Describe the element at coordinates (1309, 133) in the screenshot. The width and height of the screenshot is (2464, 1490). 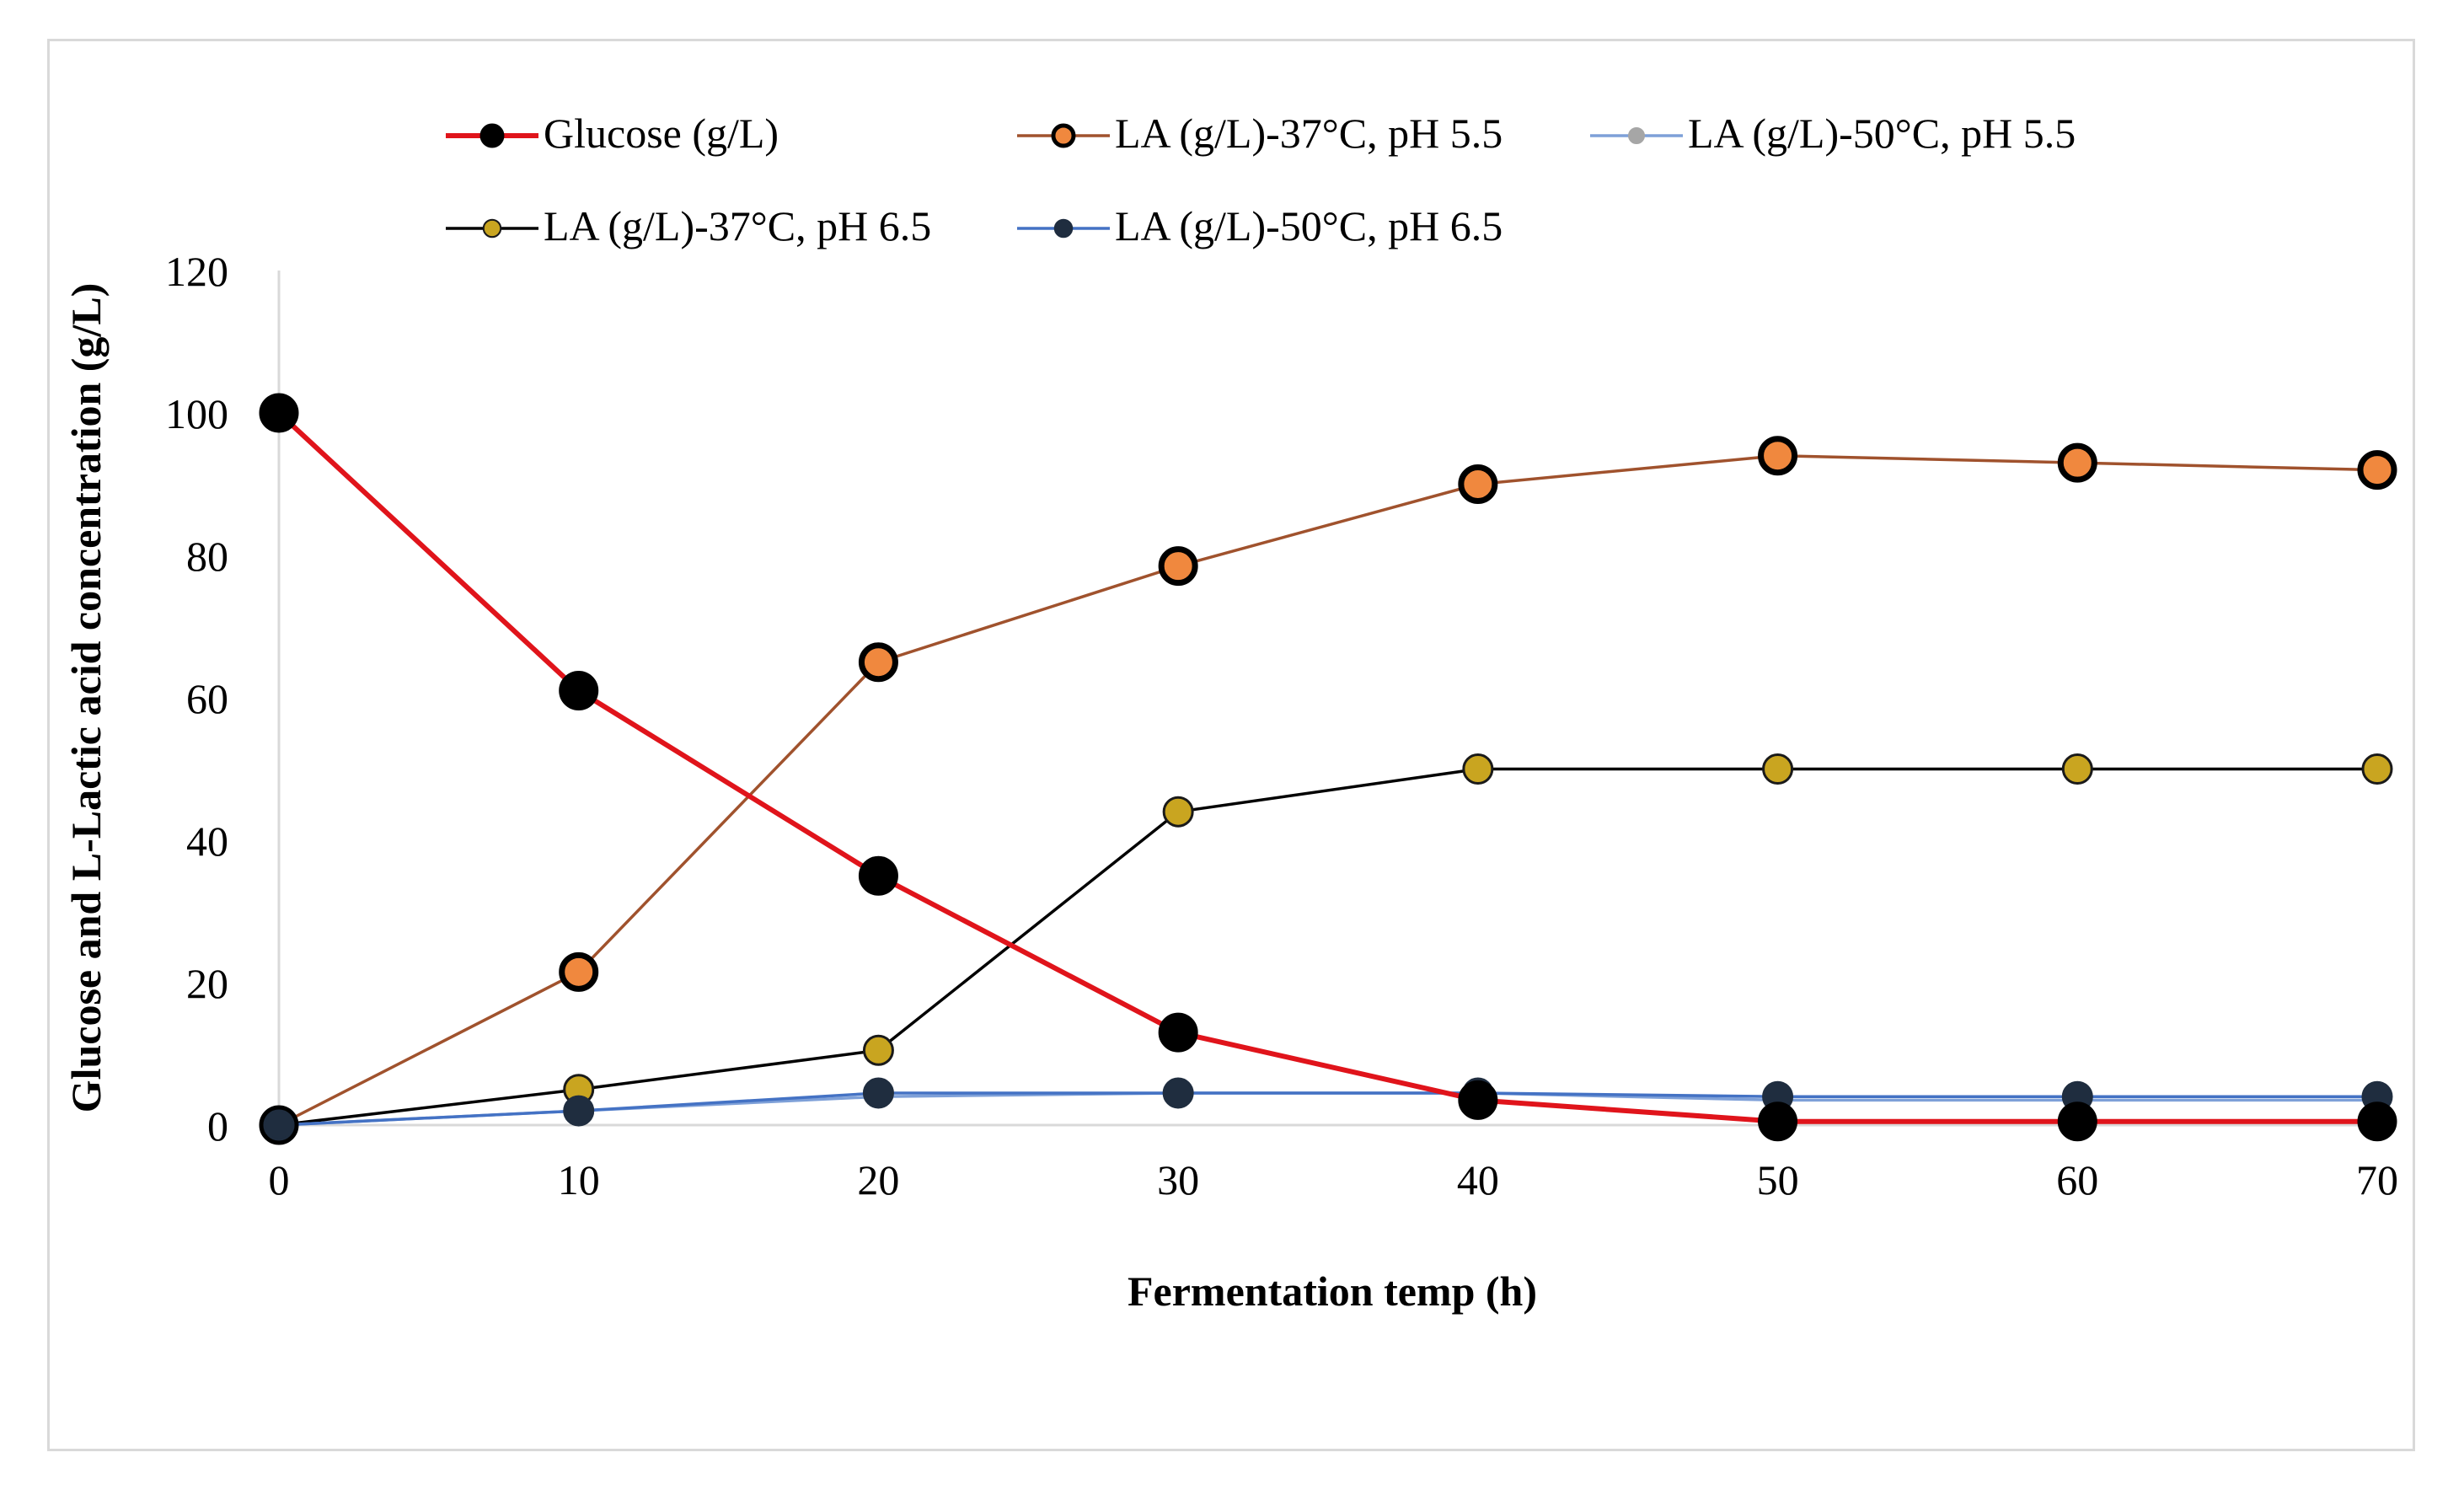
I see `legend-label: LA (g/L)-37°C, pH 5.5` at that location.